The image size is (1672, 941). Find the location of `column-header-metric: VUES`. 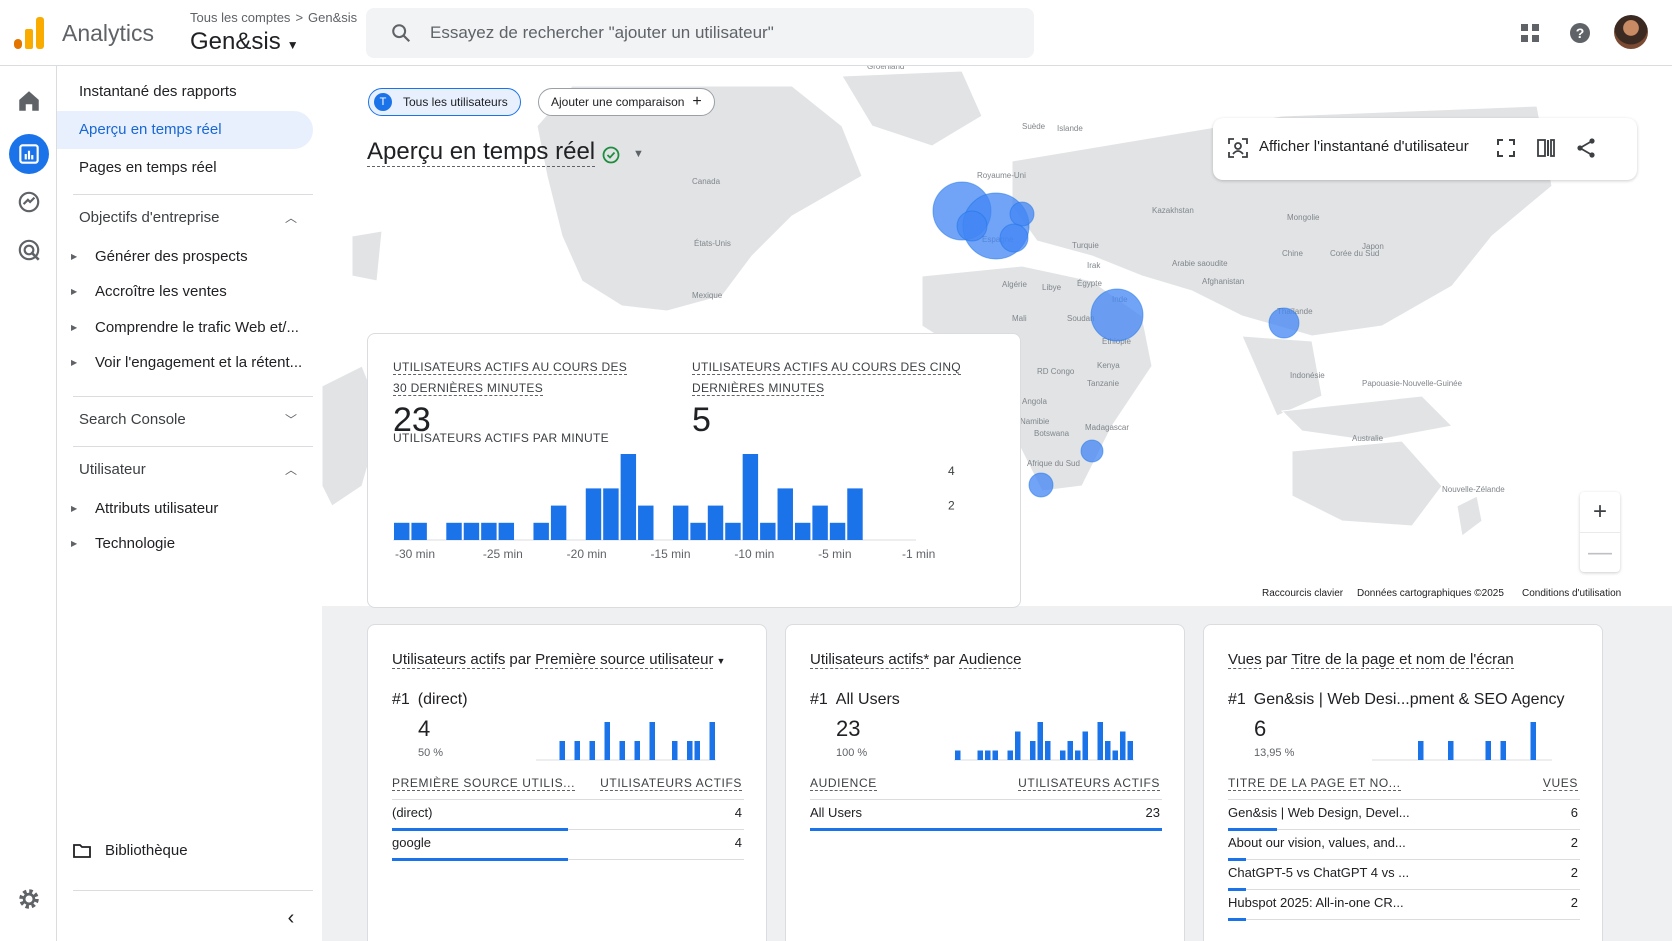

column-header-metric: VUES is located at coordinates (1560, 783).